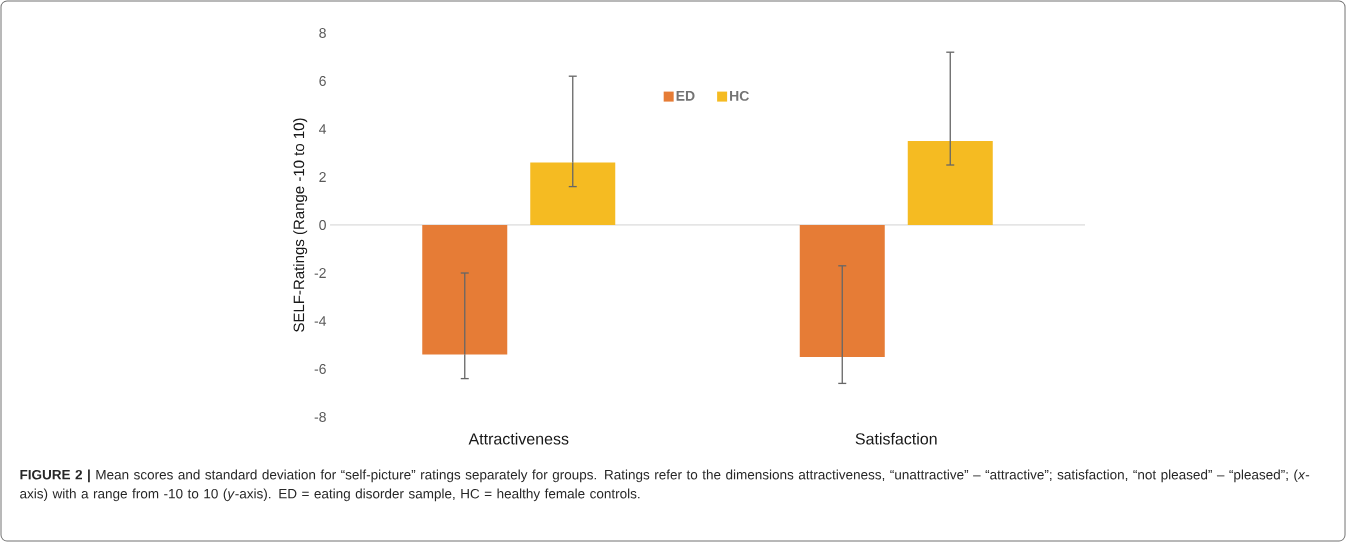 This screenshot has height=542, width=1346. I want to click on x-tick-label: Satisfaction, so click(896, 438).